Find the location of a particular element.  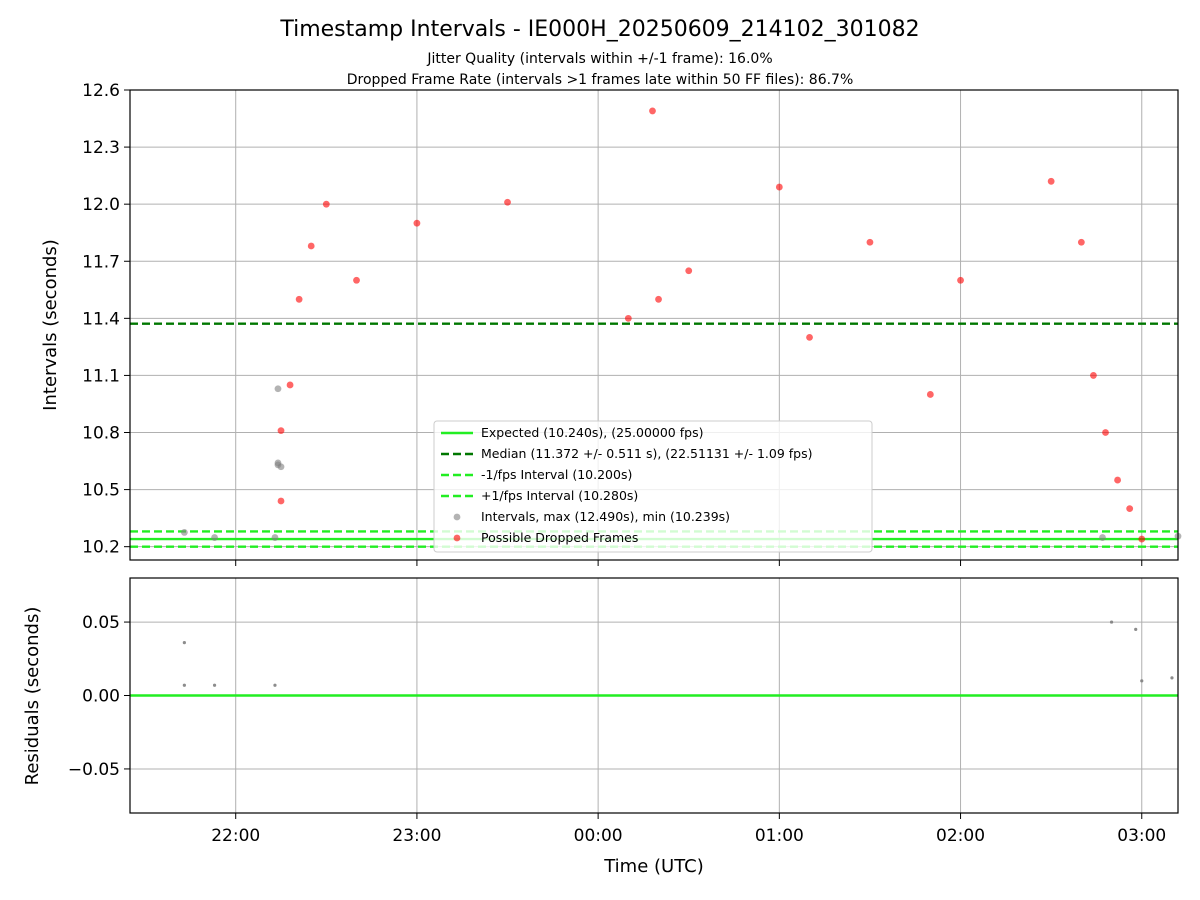

y-tick-label: 0.05 is located at coordinates (101, 623).